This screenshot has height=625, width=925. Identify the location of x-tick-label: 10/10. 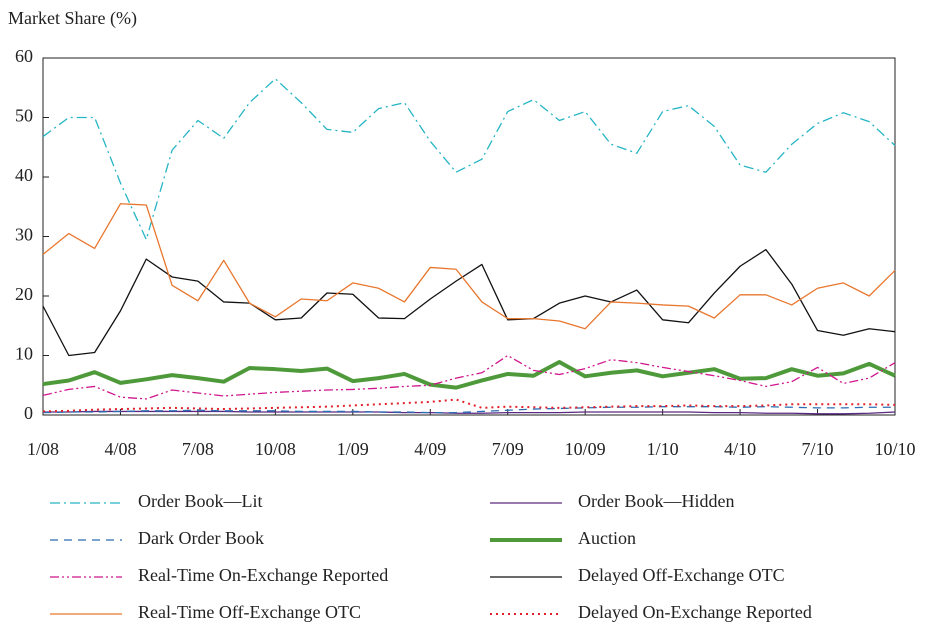
(894, 449).